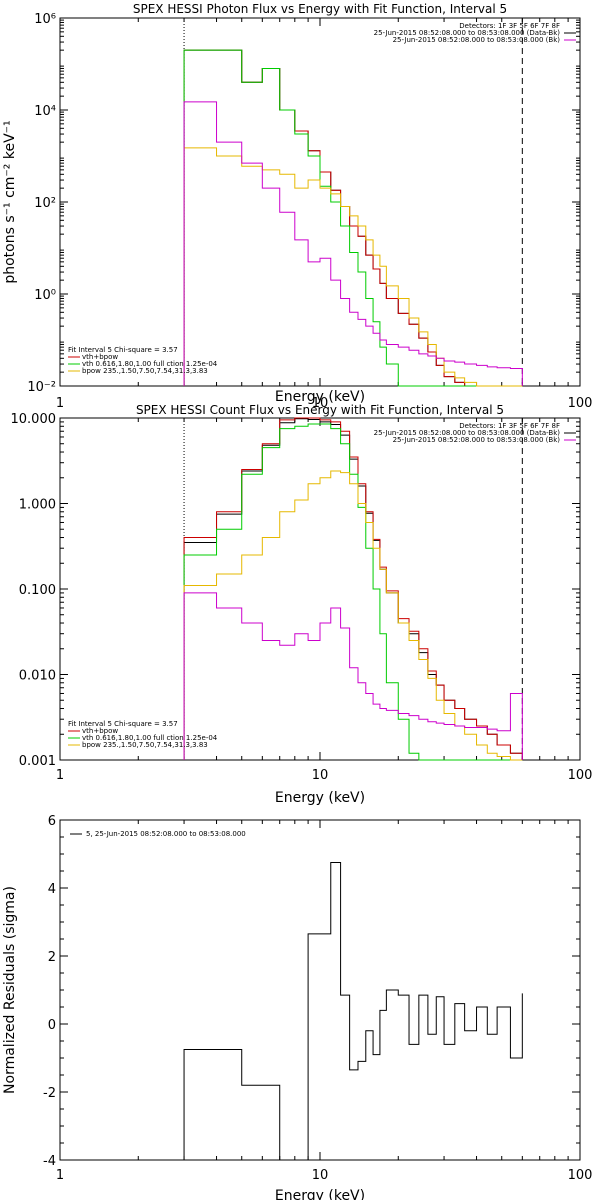  I want to click on y-tick-label: 0.001, so click(37, 761).